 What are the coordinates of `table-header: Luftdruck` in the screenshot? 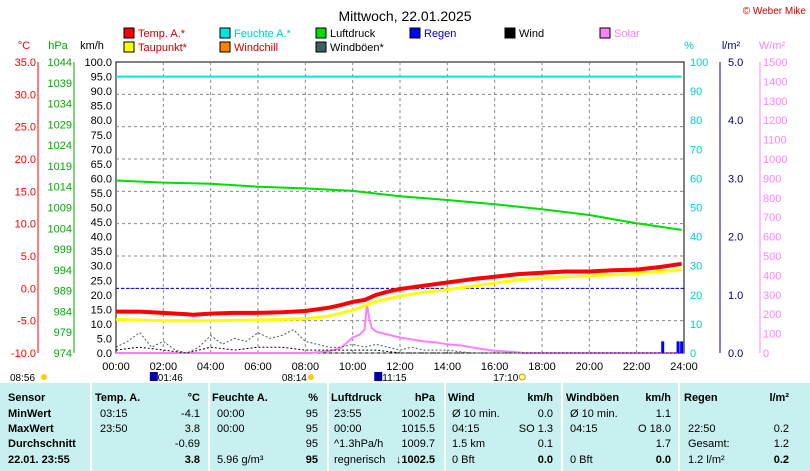 It's located at (356, 398).